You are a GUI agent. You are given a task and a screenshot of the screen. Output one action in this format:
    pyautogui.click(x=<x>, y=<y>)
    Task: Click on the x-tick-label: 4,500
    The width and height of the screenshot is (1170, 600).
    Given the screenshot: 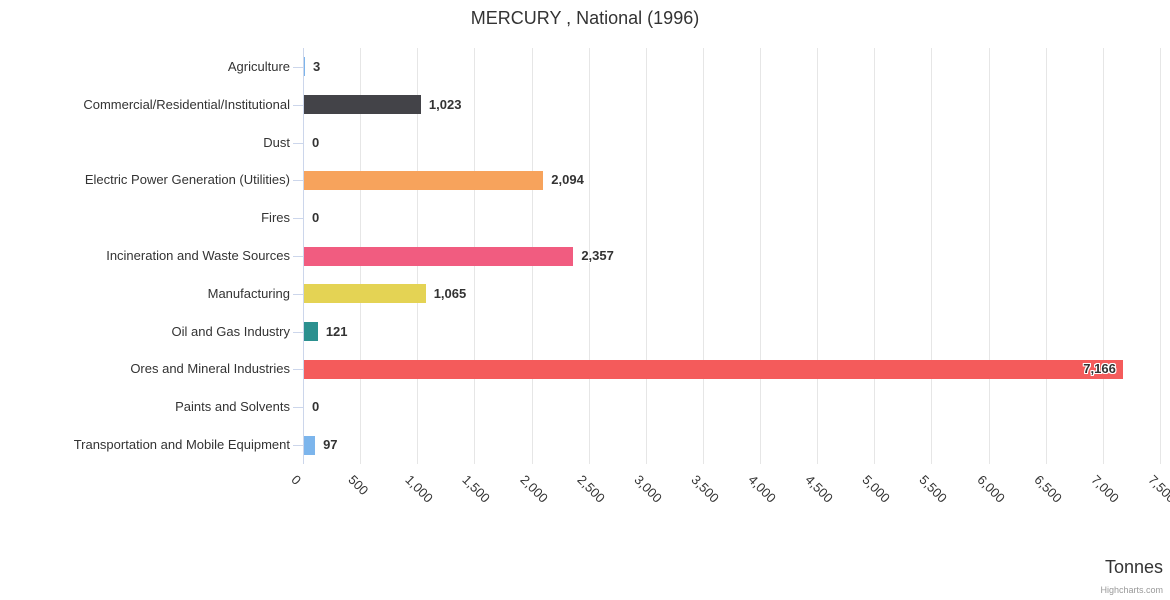 What is the action you would take?
    pyautogui.click(x=819, y=489)
    